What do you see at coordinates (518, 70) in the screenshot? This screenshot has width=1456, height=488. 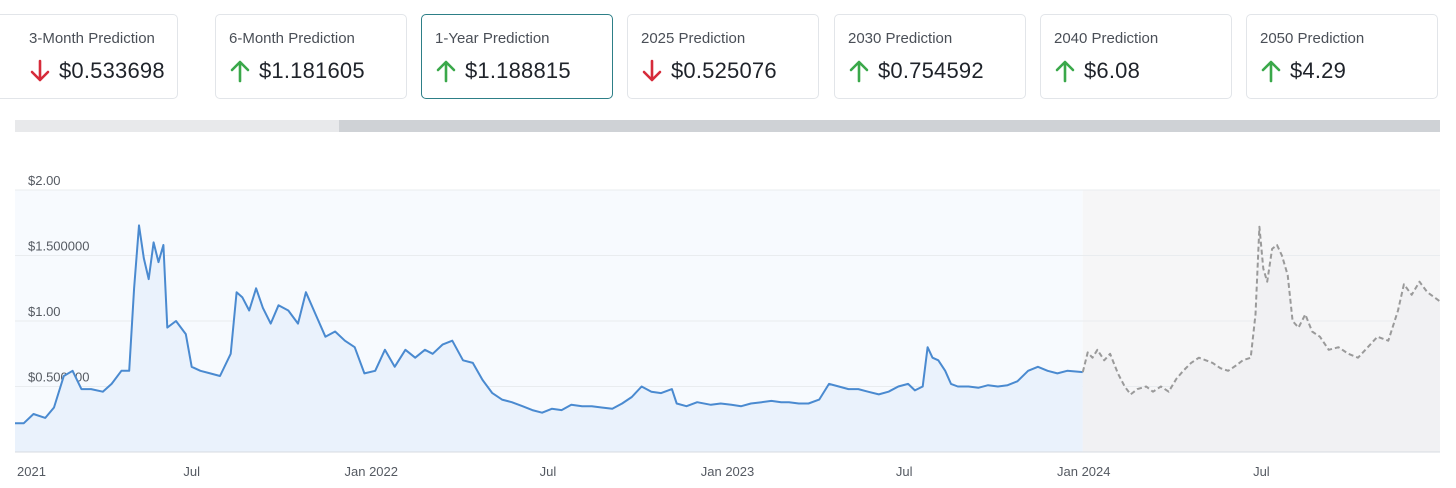 I see `prediction-value: $1.188815` at bounding box center [518, 70].